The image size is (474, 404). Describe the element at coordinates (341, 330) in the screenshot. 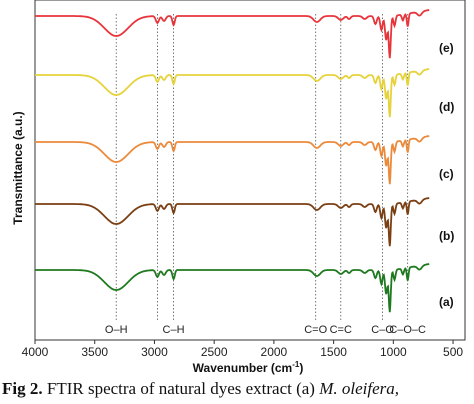

I see `band-label: C=C` at that location.